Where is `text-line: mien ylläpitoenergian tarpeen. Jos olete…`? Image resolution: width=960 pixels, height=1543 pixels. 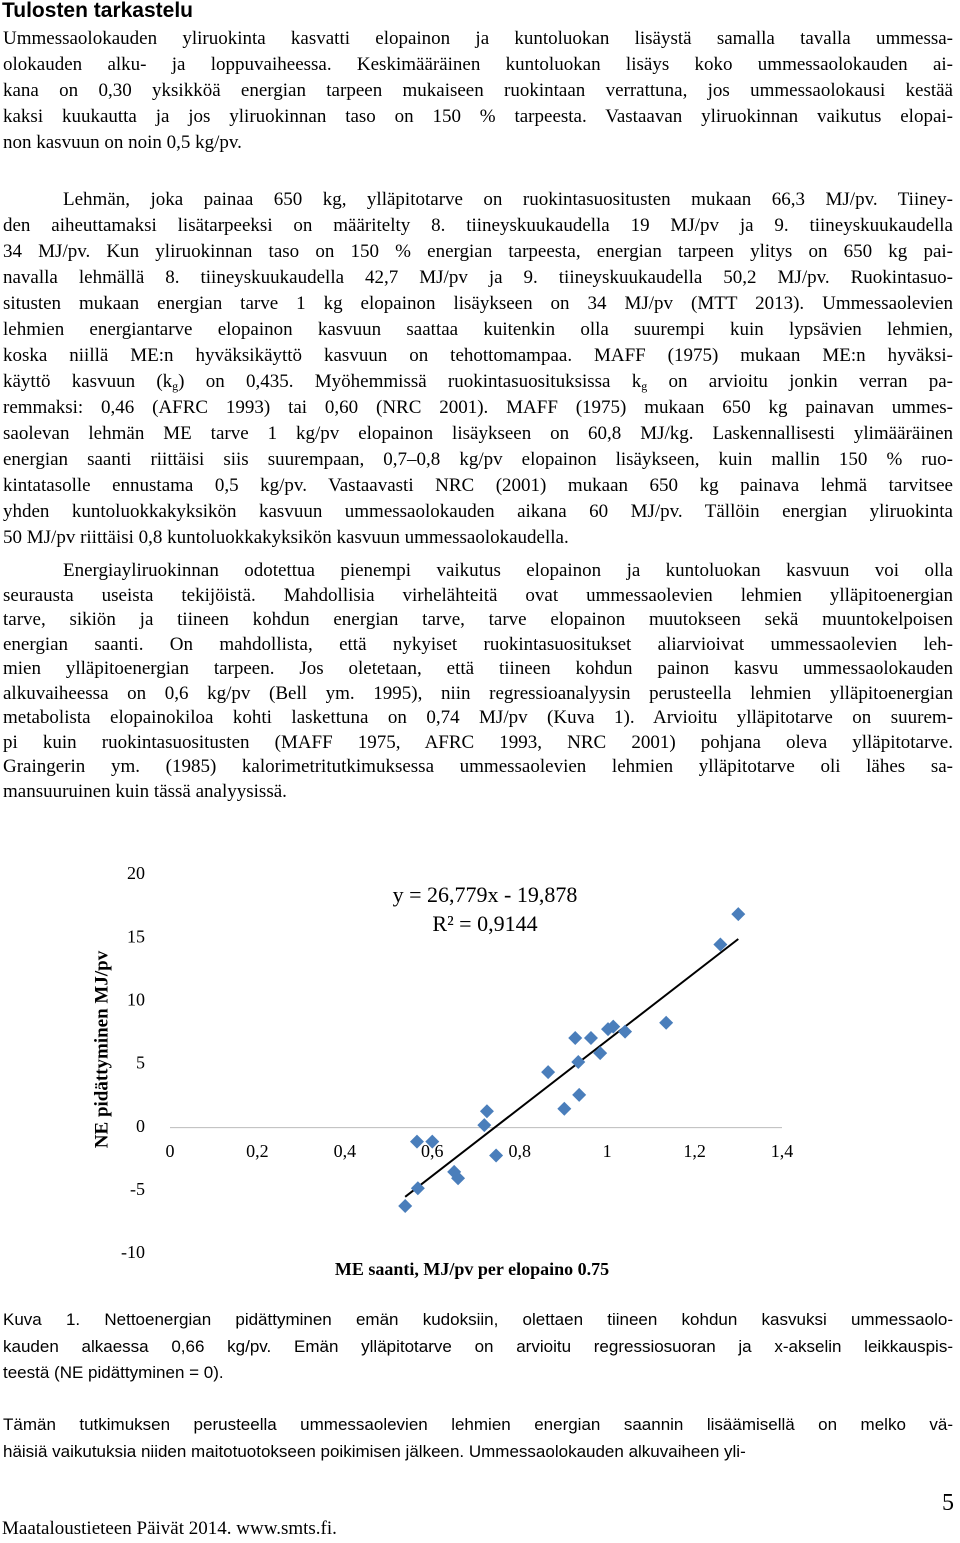
text-line: mien ylläpitoenergian tarpeen. Jos olete… is located at coordinates (478, 668).